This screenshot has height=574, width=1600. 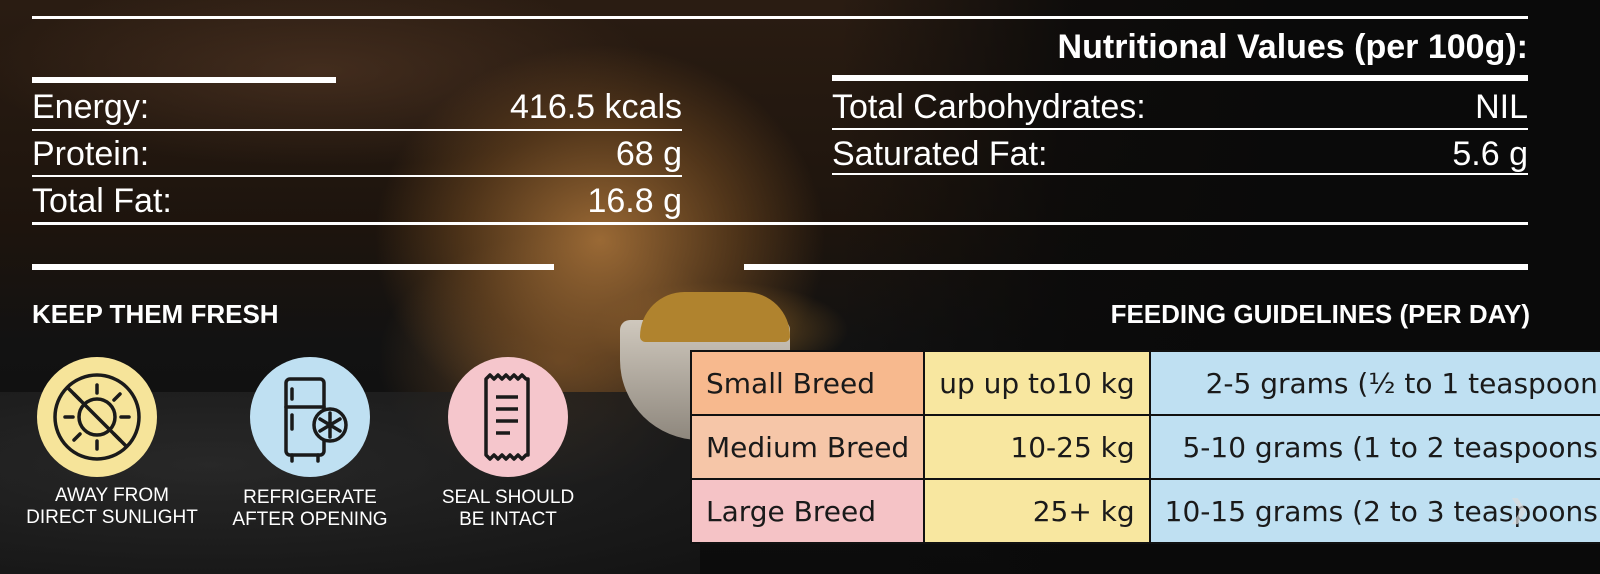 What do you see at coordinates (648, 154) in the screenshot?
I see `protein-value: 68 g` at bounding box center [648, 154].